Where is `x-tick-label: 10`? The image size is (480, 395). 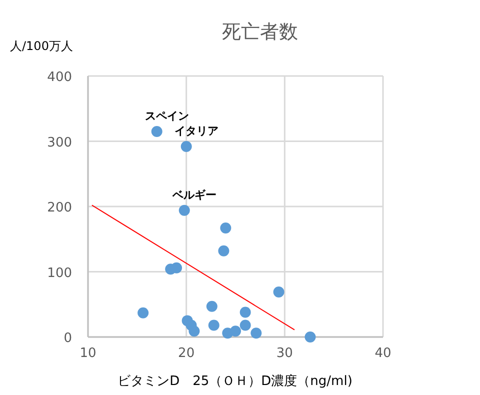 x-tick-label: 10 is located at coordinates (88, 353).